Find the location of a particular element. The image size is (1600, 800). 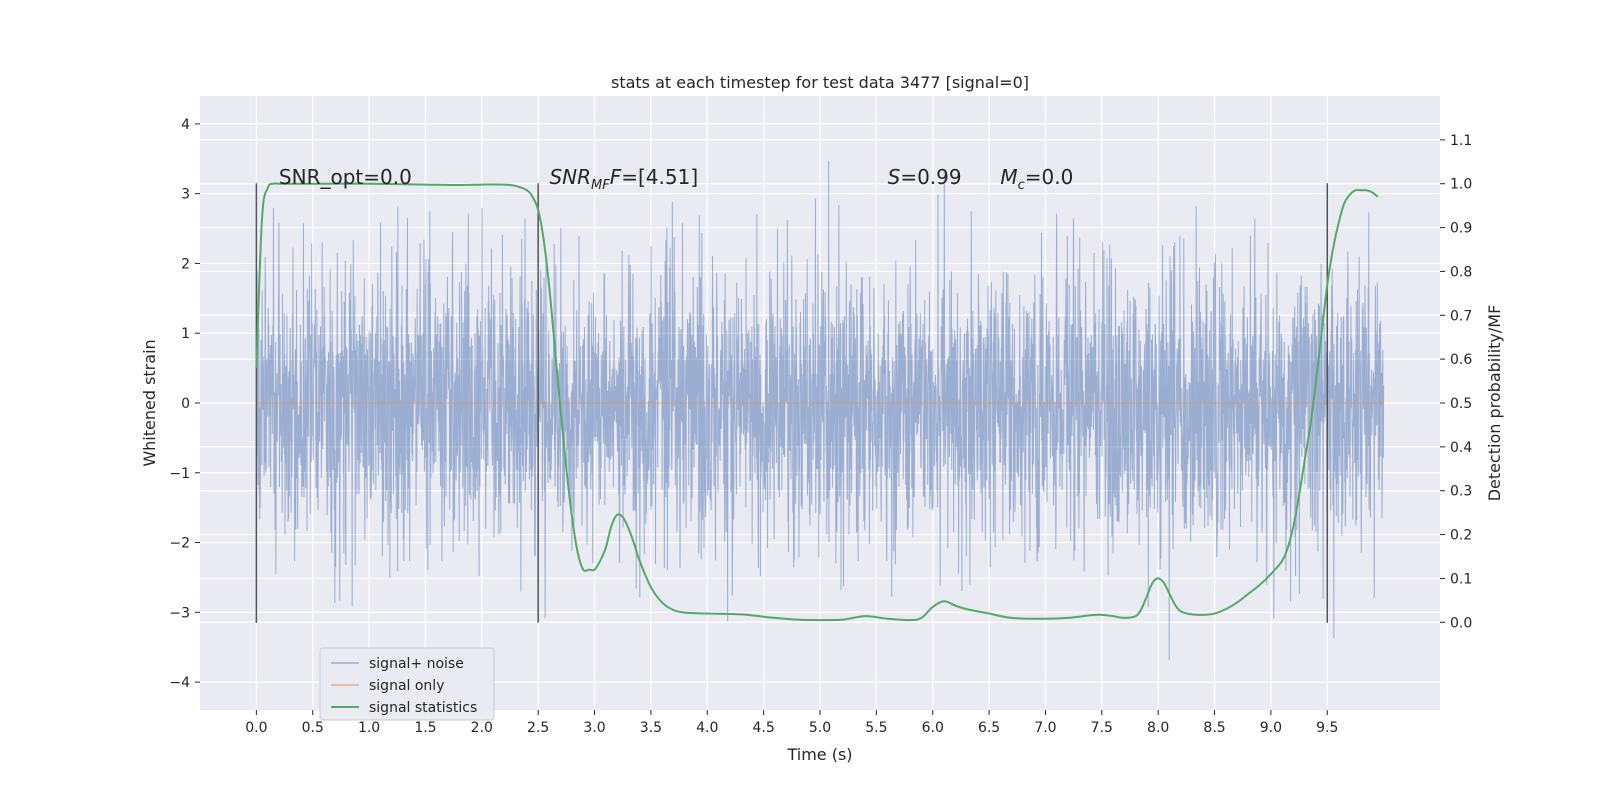

y-tick-label-left: −1 is located at coordinates (179, 474).